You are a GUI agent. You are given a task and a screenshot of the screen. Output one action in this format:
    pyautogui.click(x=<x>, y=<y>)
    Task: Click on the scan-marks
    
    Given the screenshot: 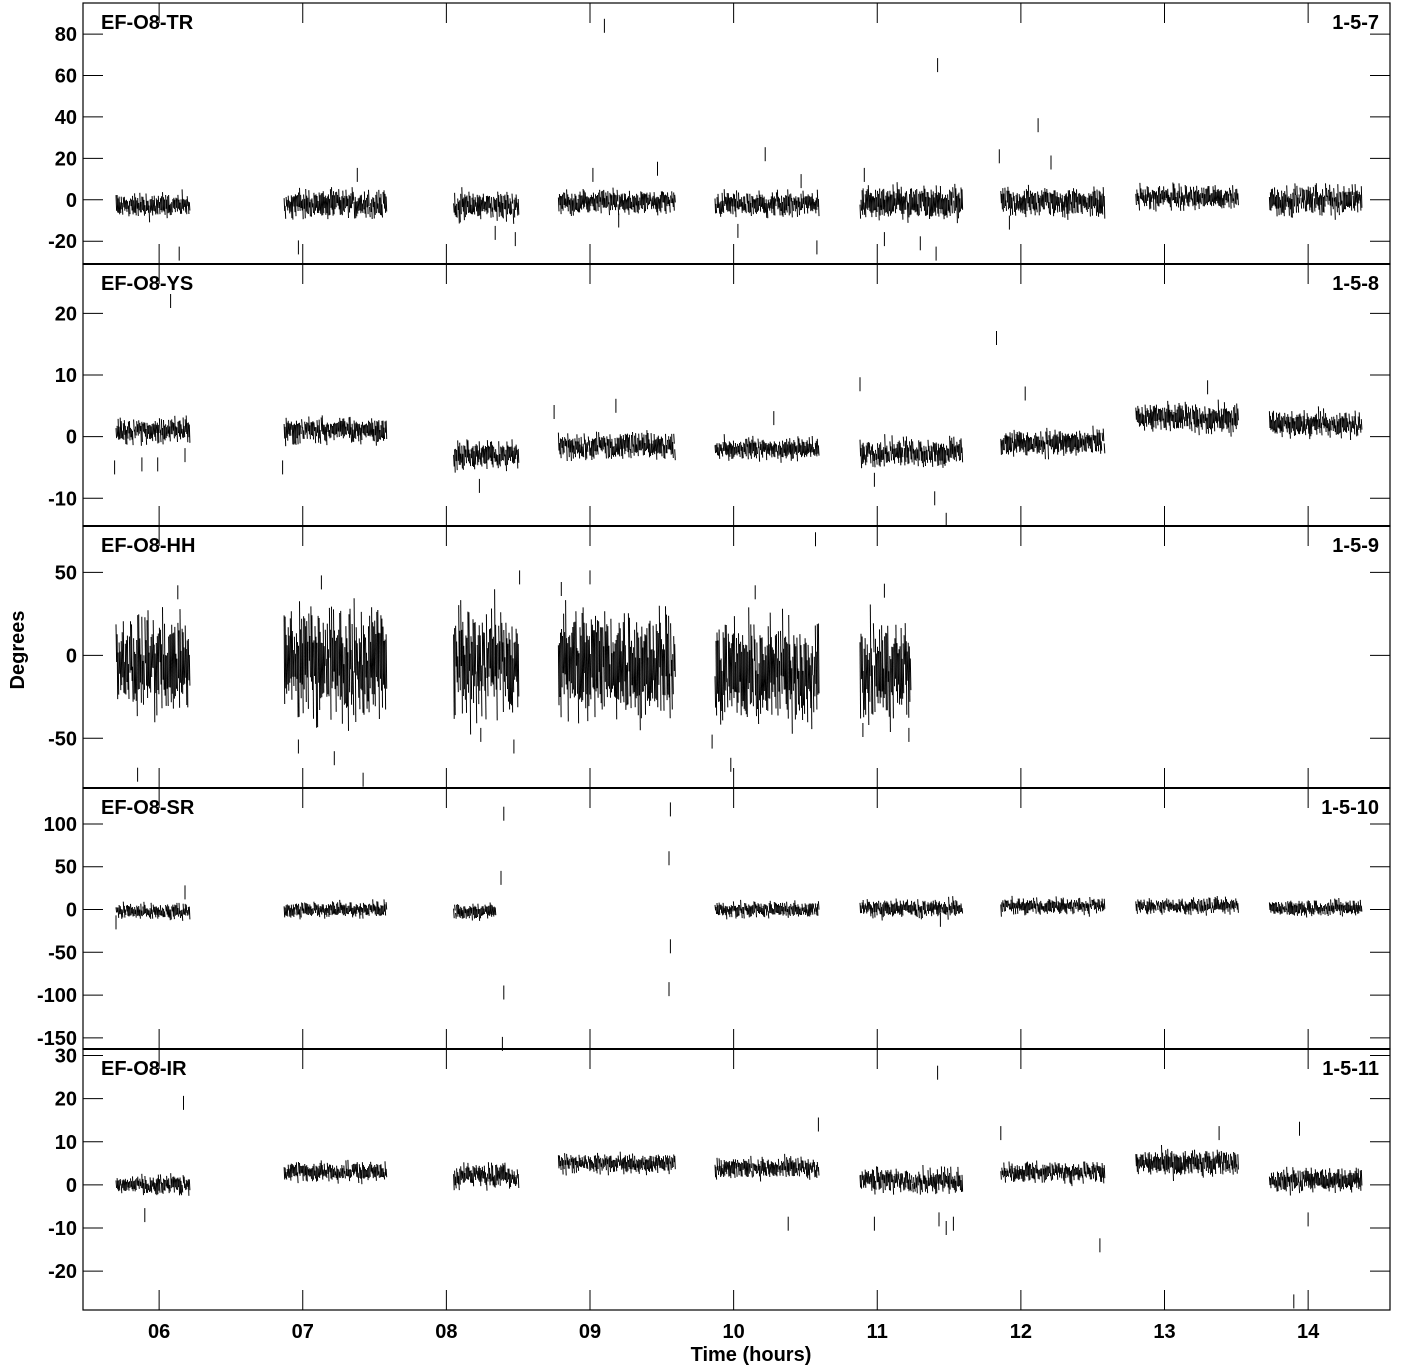 What is the action you would take?
    pyautogui.click(x=616, y=446)
    